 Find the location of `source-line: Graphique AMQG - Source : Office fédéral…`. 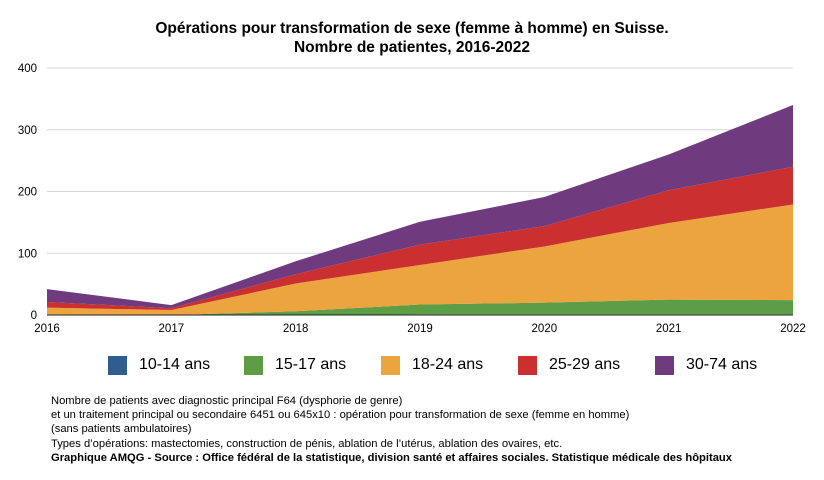

source-line: Graphique AMQG - Source : Office fédéral… is located at coordinates (391, 457).